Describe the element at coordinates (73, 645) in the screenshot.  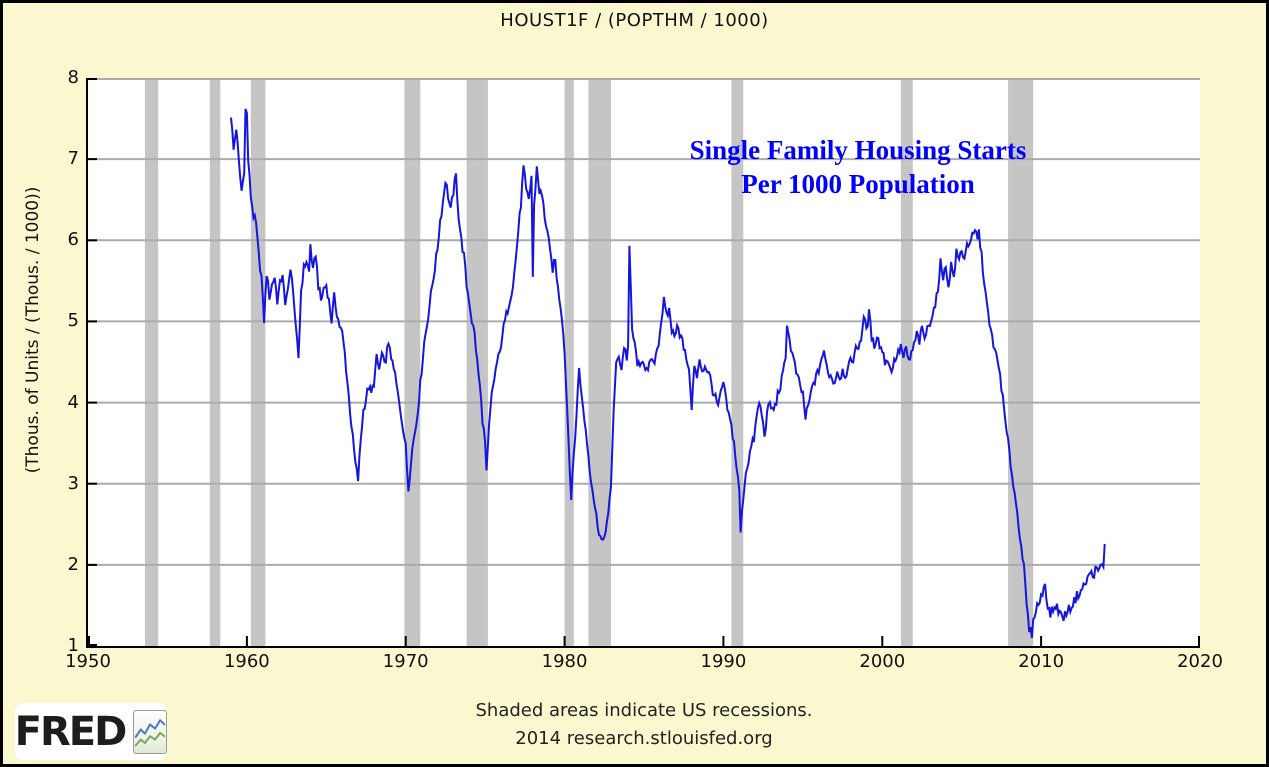
I see `y-tick-label: 1` at that location.